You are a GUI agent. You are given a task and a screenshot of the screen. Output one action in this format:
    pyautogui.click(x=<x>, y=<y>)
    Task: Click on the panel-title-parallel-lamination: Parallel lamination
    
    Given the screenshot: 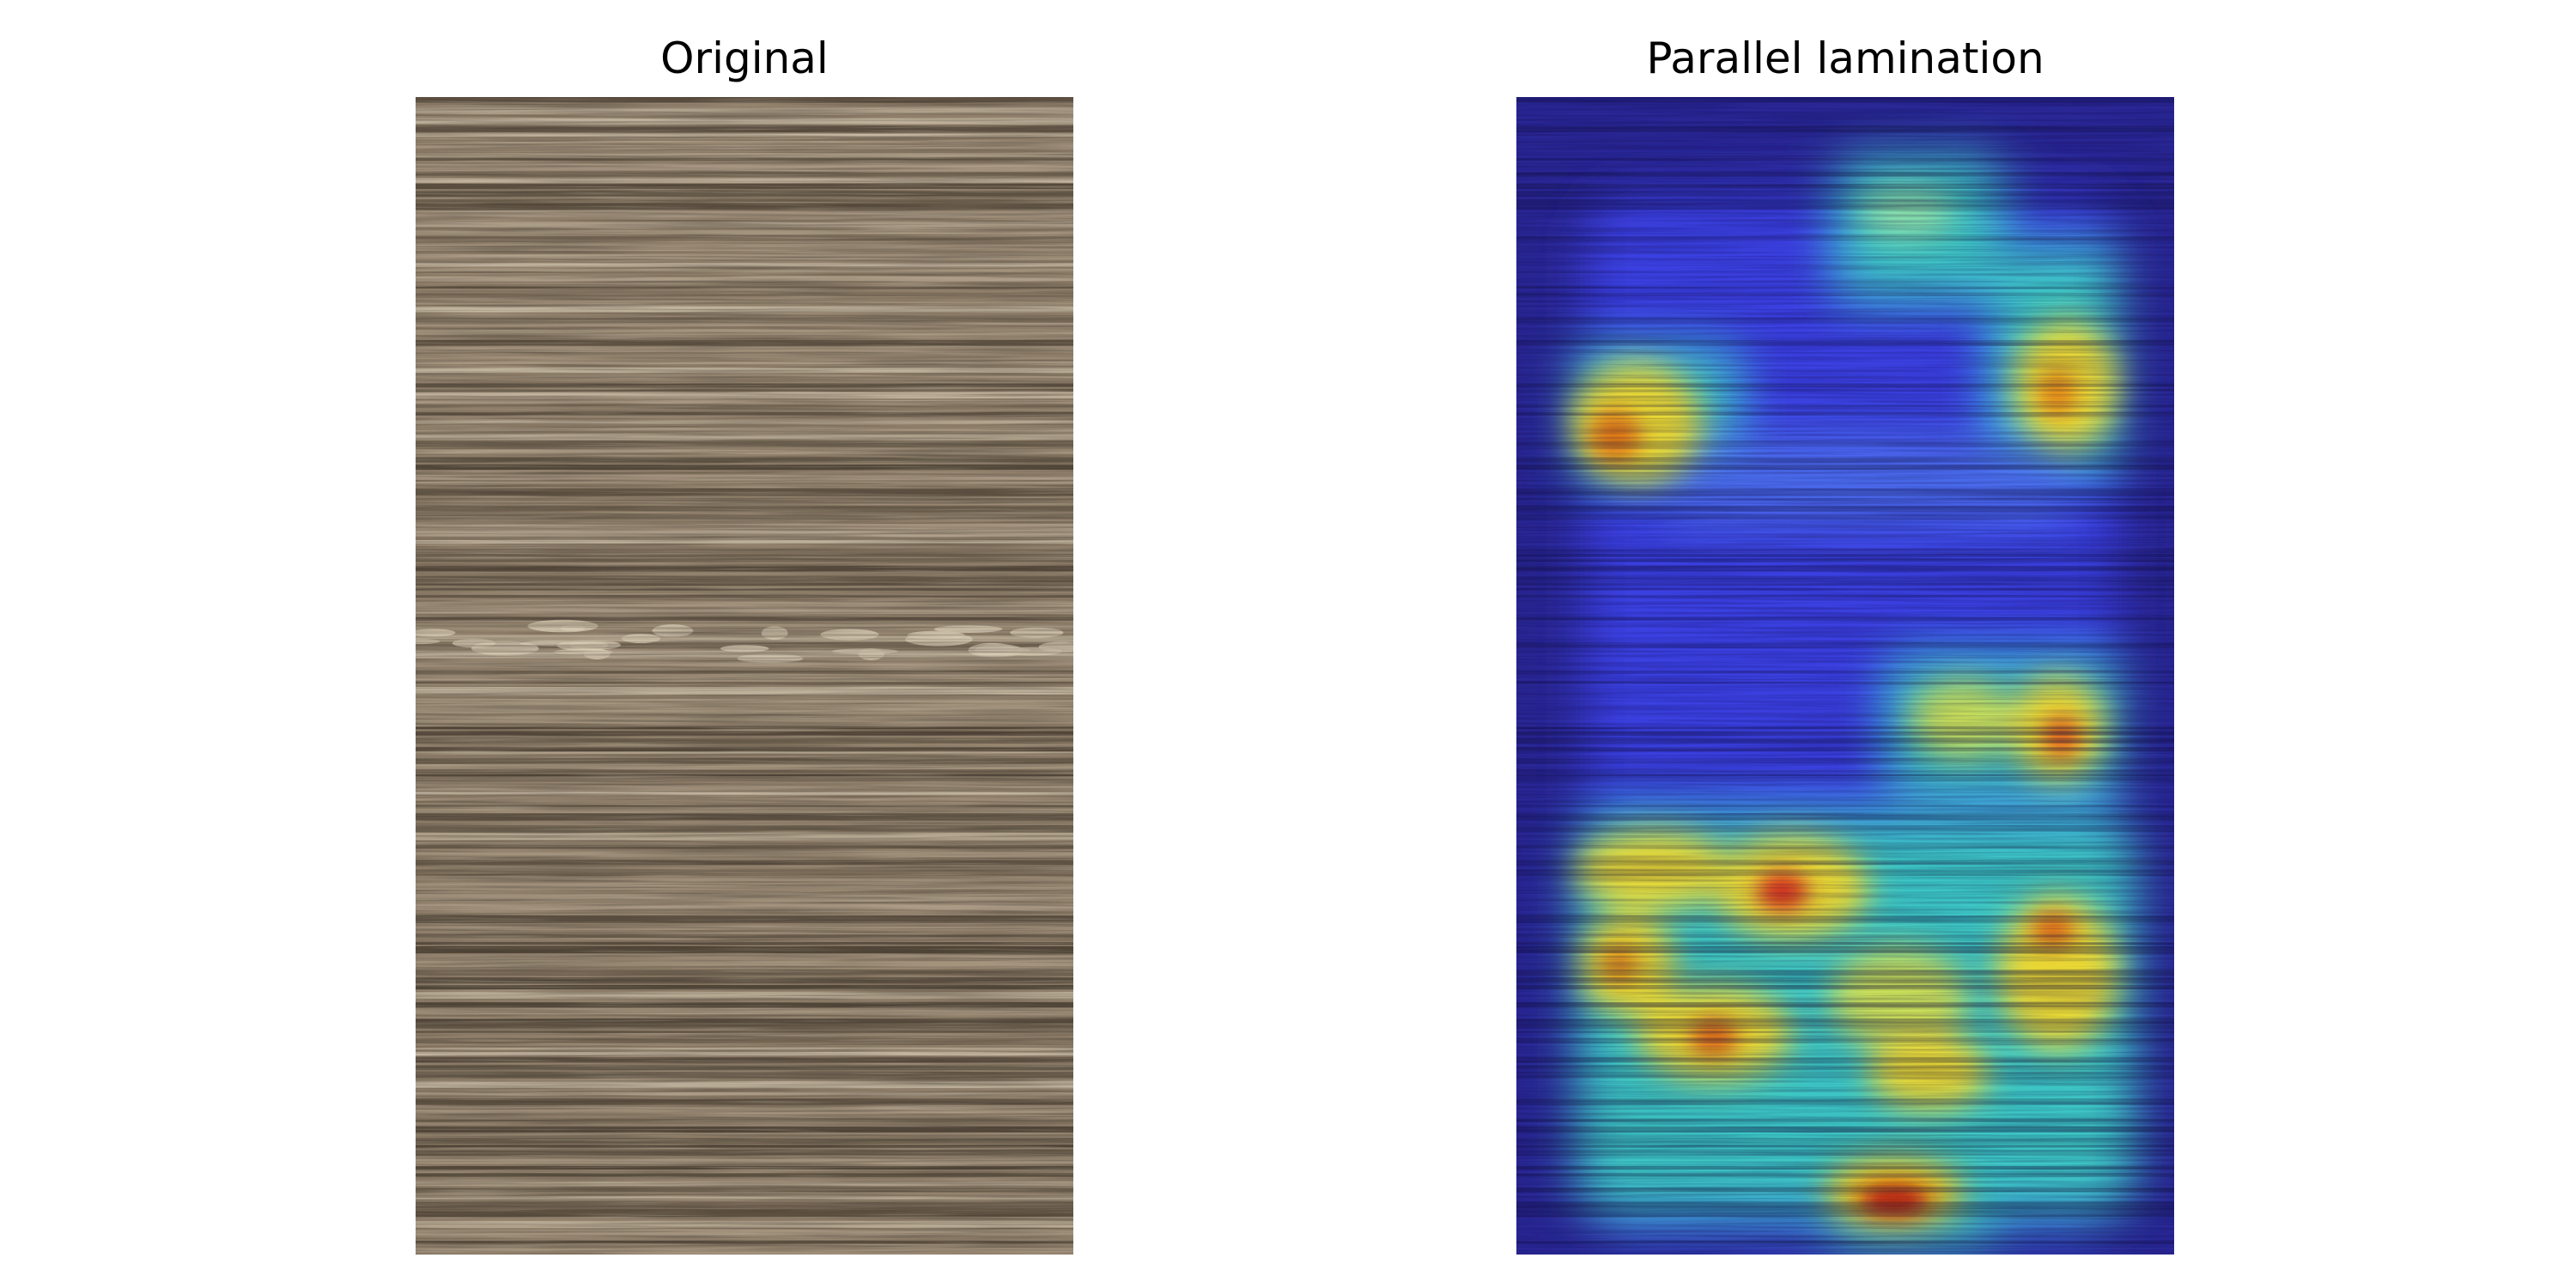 What is the action you would take?
    pyautogui.click(x=1845, y=58)
    